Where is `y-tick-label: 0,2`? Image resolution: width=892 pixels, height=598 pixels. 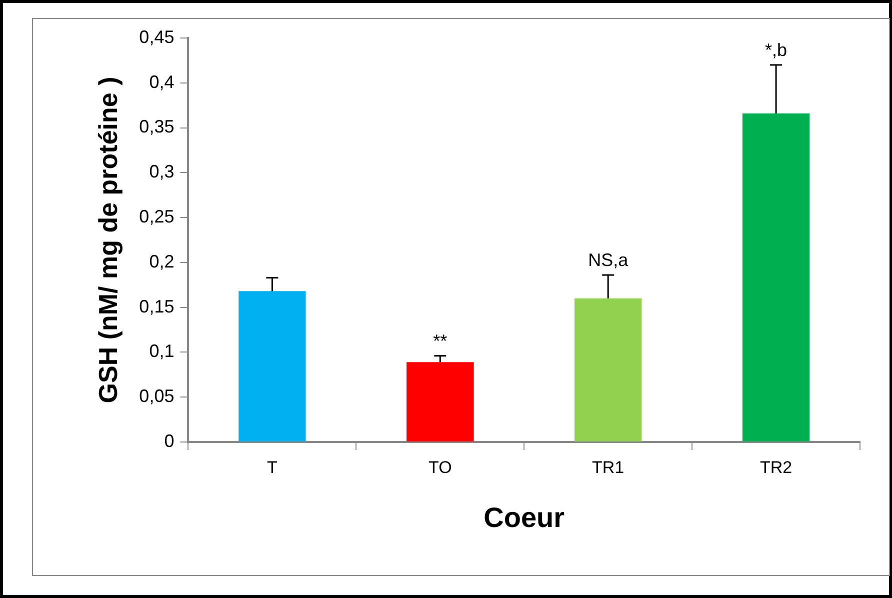 y-tick-label: 0,2 is located at coordinates (161, 261).